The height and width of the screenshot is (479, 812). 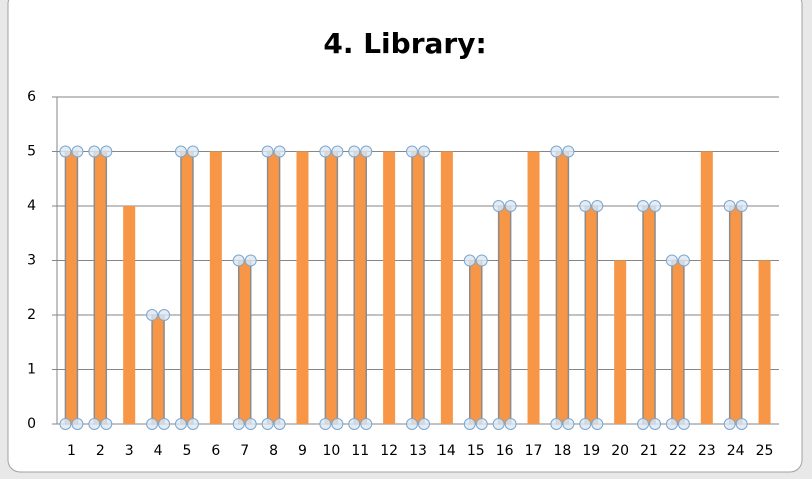 I want to click on x-tick-label: 3, so click(x=129, y=451).